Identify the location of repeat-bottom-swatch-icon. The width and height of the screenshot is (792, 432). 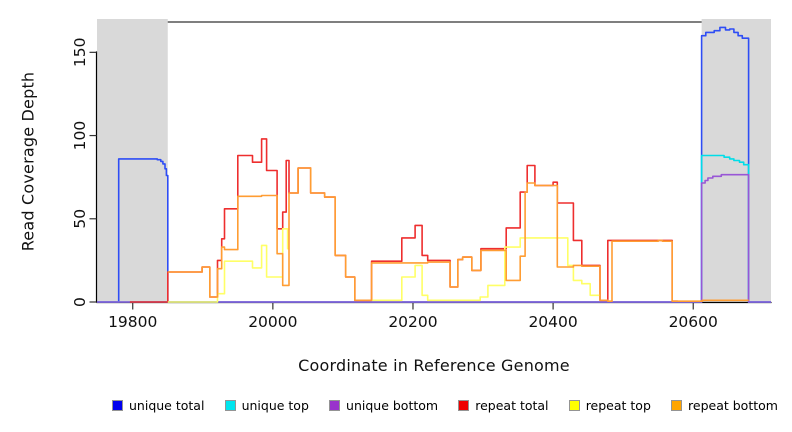
(677, 405).